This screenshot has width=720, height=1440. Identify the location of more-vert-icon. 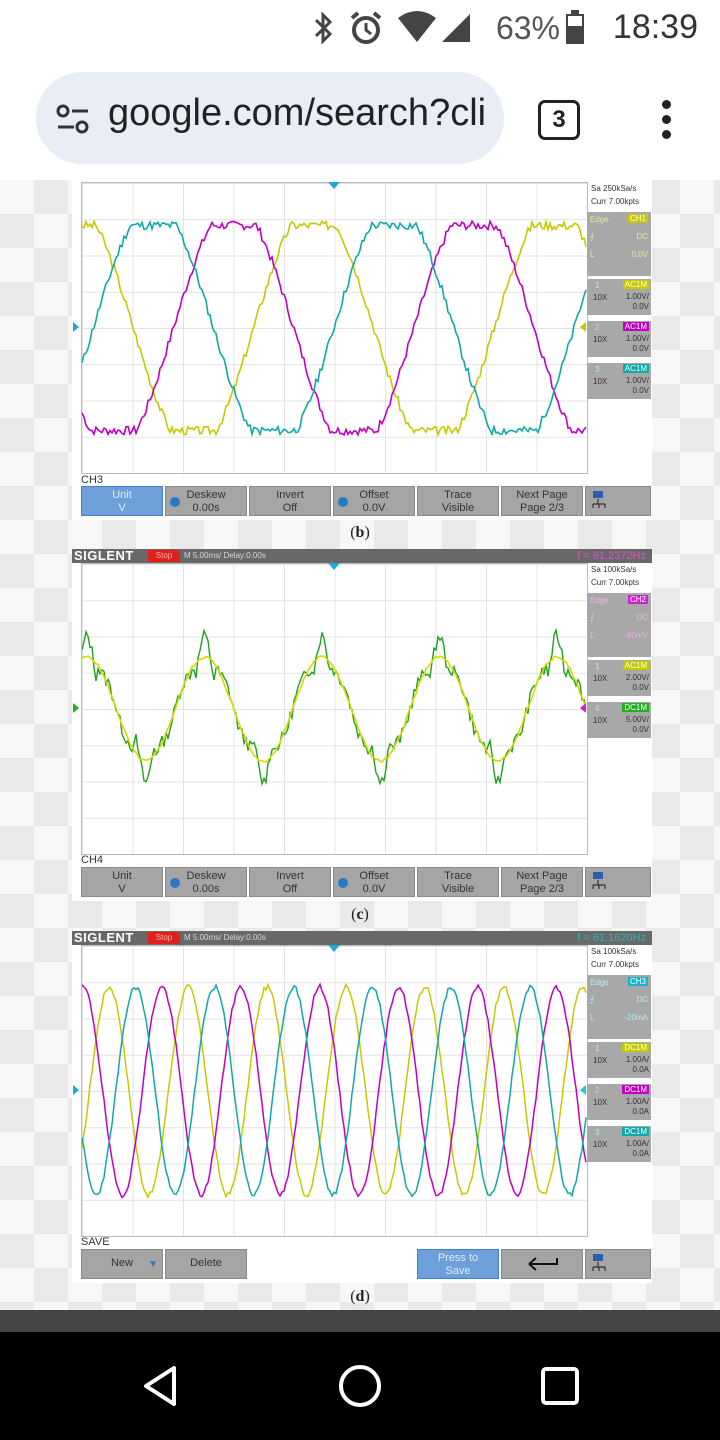
(666, 120).